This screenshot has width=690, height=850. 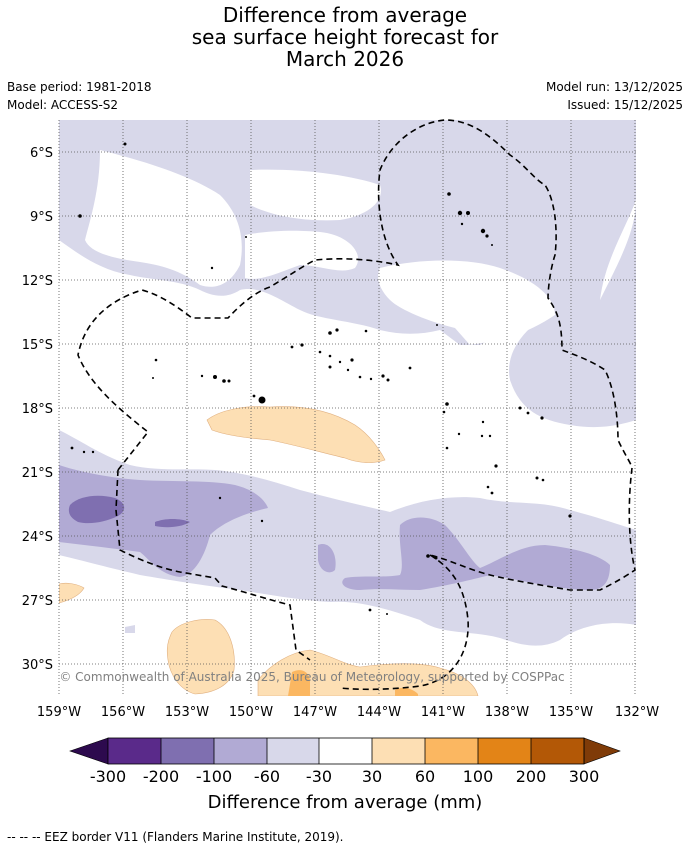 I want to click on eez-south-west, so click(x=213, y=565).